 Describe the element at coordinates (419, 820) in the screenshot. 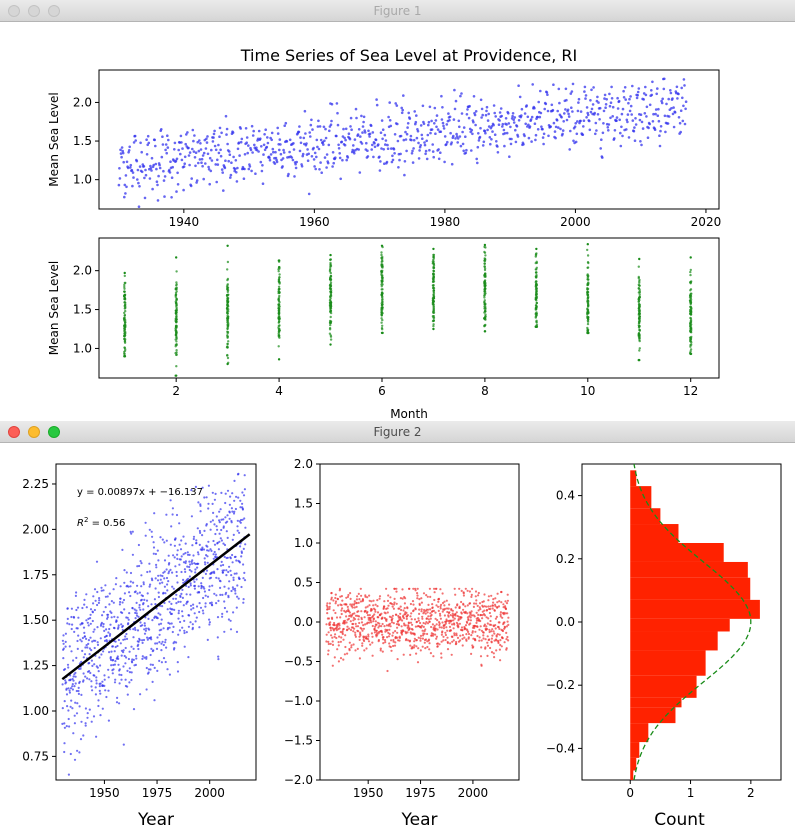

I see `x-axis-label: Year` at that location.